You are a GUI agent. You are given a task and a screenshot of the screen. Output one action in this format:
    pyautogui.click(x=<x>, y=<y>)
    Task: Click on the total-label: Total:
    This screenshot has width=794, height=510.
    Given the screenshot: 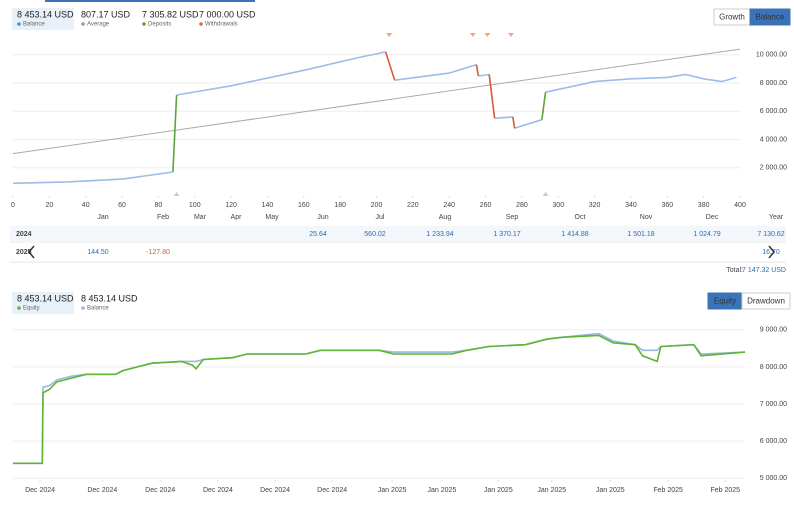 What is the action you would take?
    pyautogui.click(x=734, y=270)
    